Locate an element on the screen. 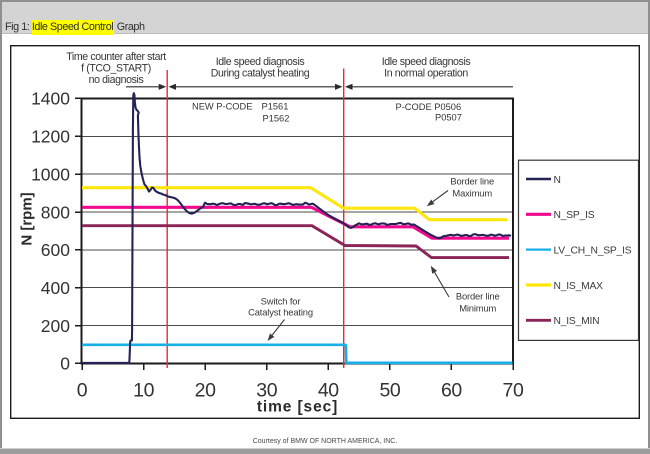 The height and width of the screenshot is (454, 650). svg-text: P1562 is located at coordinates (276, 118).